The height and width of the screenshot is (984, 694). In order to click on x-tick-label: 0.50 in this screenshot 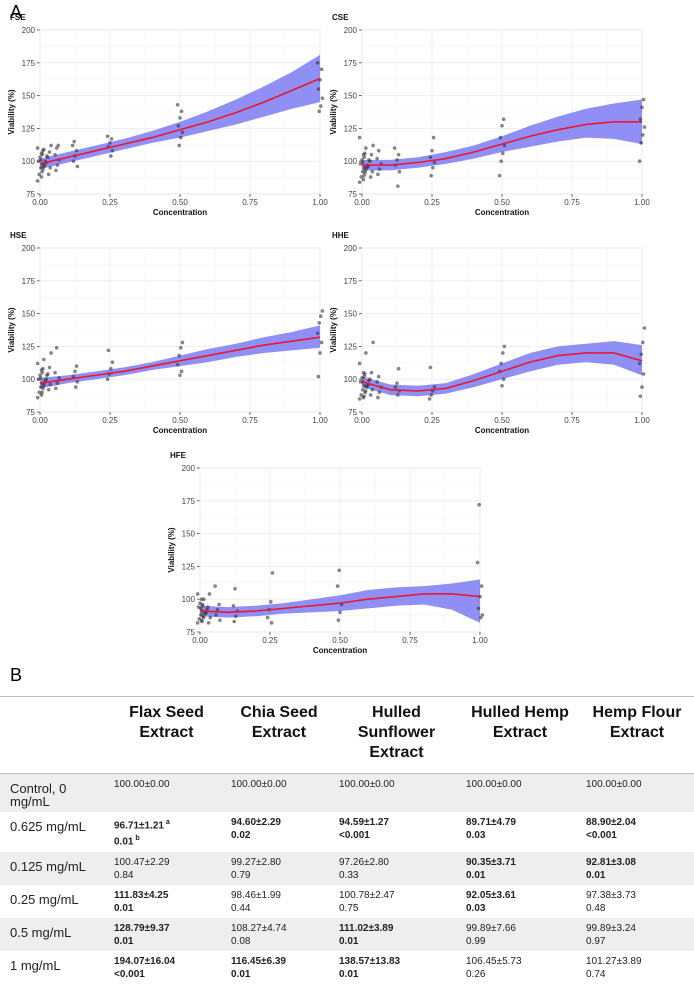, I will do `click(502, 202)`.